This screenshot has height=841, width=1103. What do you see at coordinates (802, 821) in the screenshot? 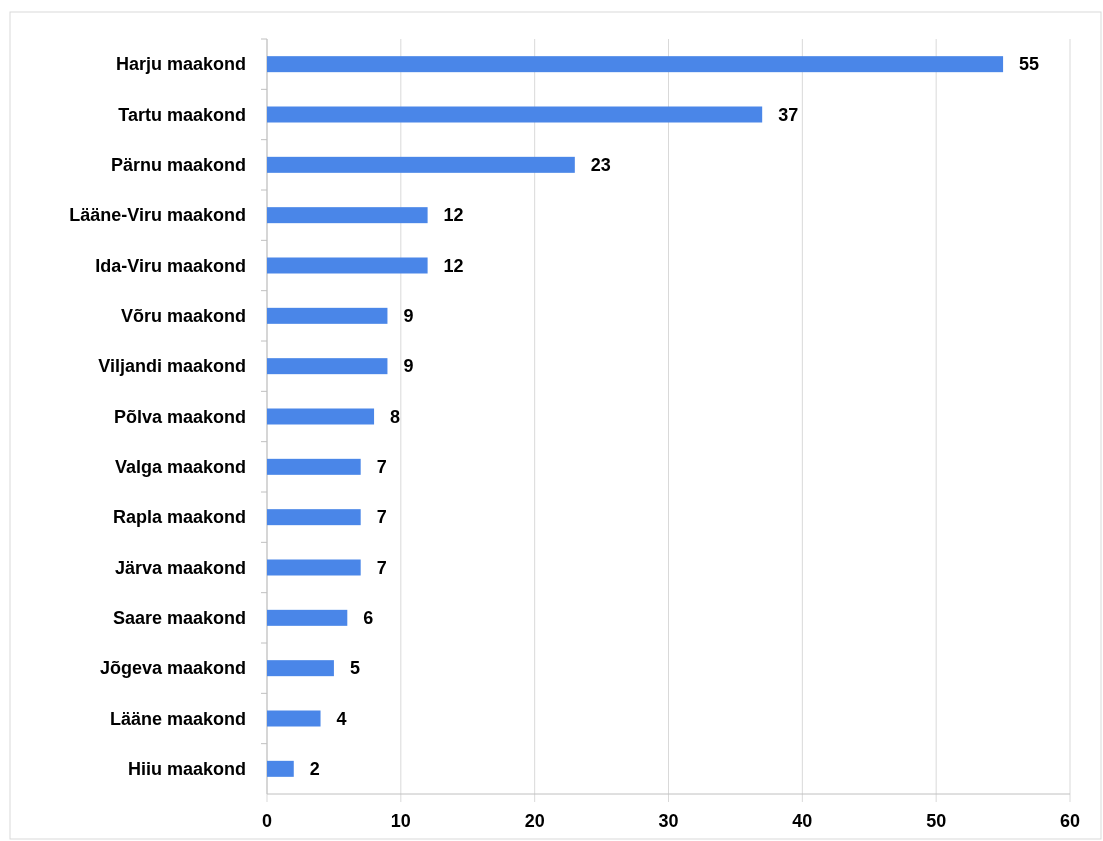
I see `x-tick-label: 40` at bounding box center [802, 821].